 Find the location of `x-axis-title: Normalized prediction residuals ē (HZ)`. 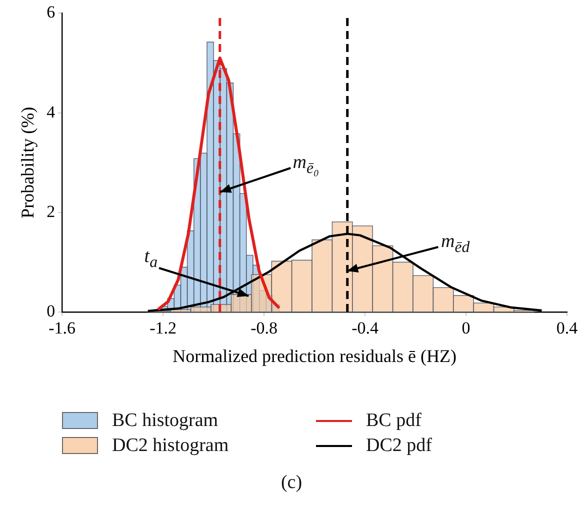

x-axis-title: Normalized prediction residuals ē (HZ) is located at coordinates (314, 356).